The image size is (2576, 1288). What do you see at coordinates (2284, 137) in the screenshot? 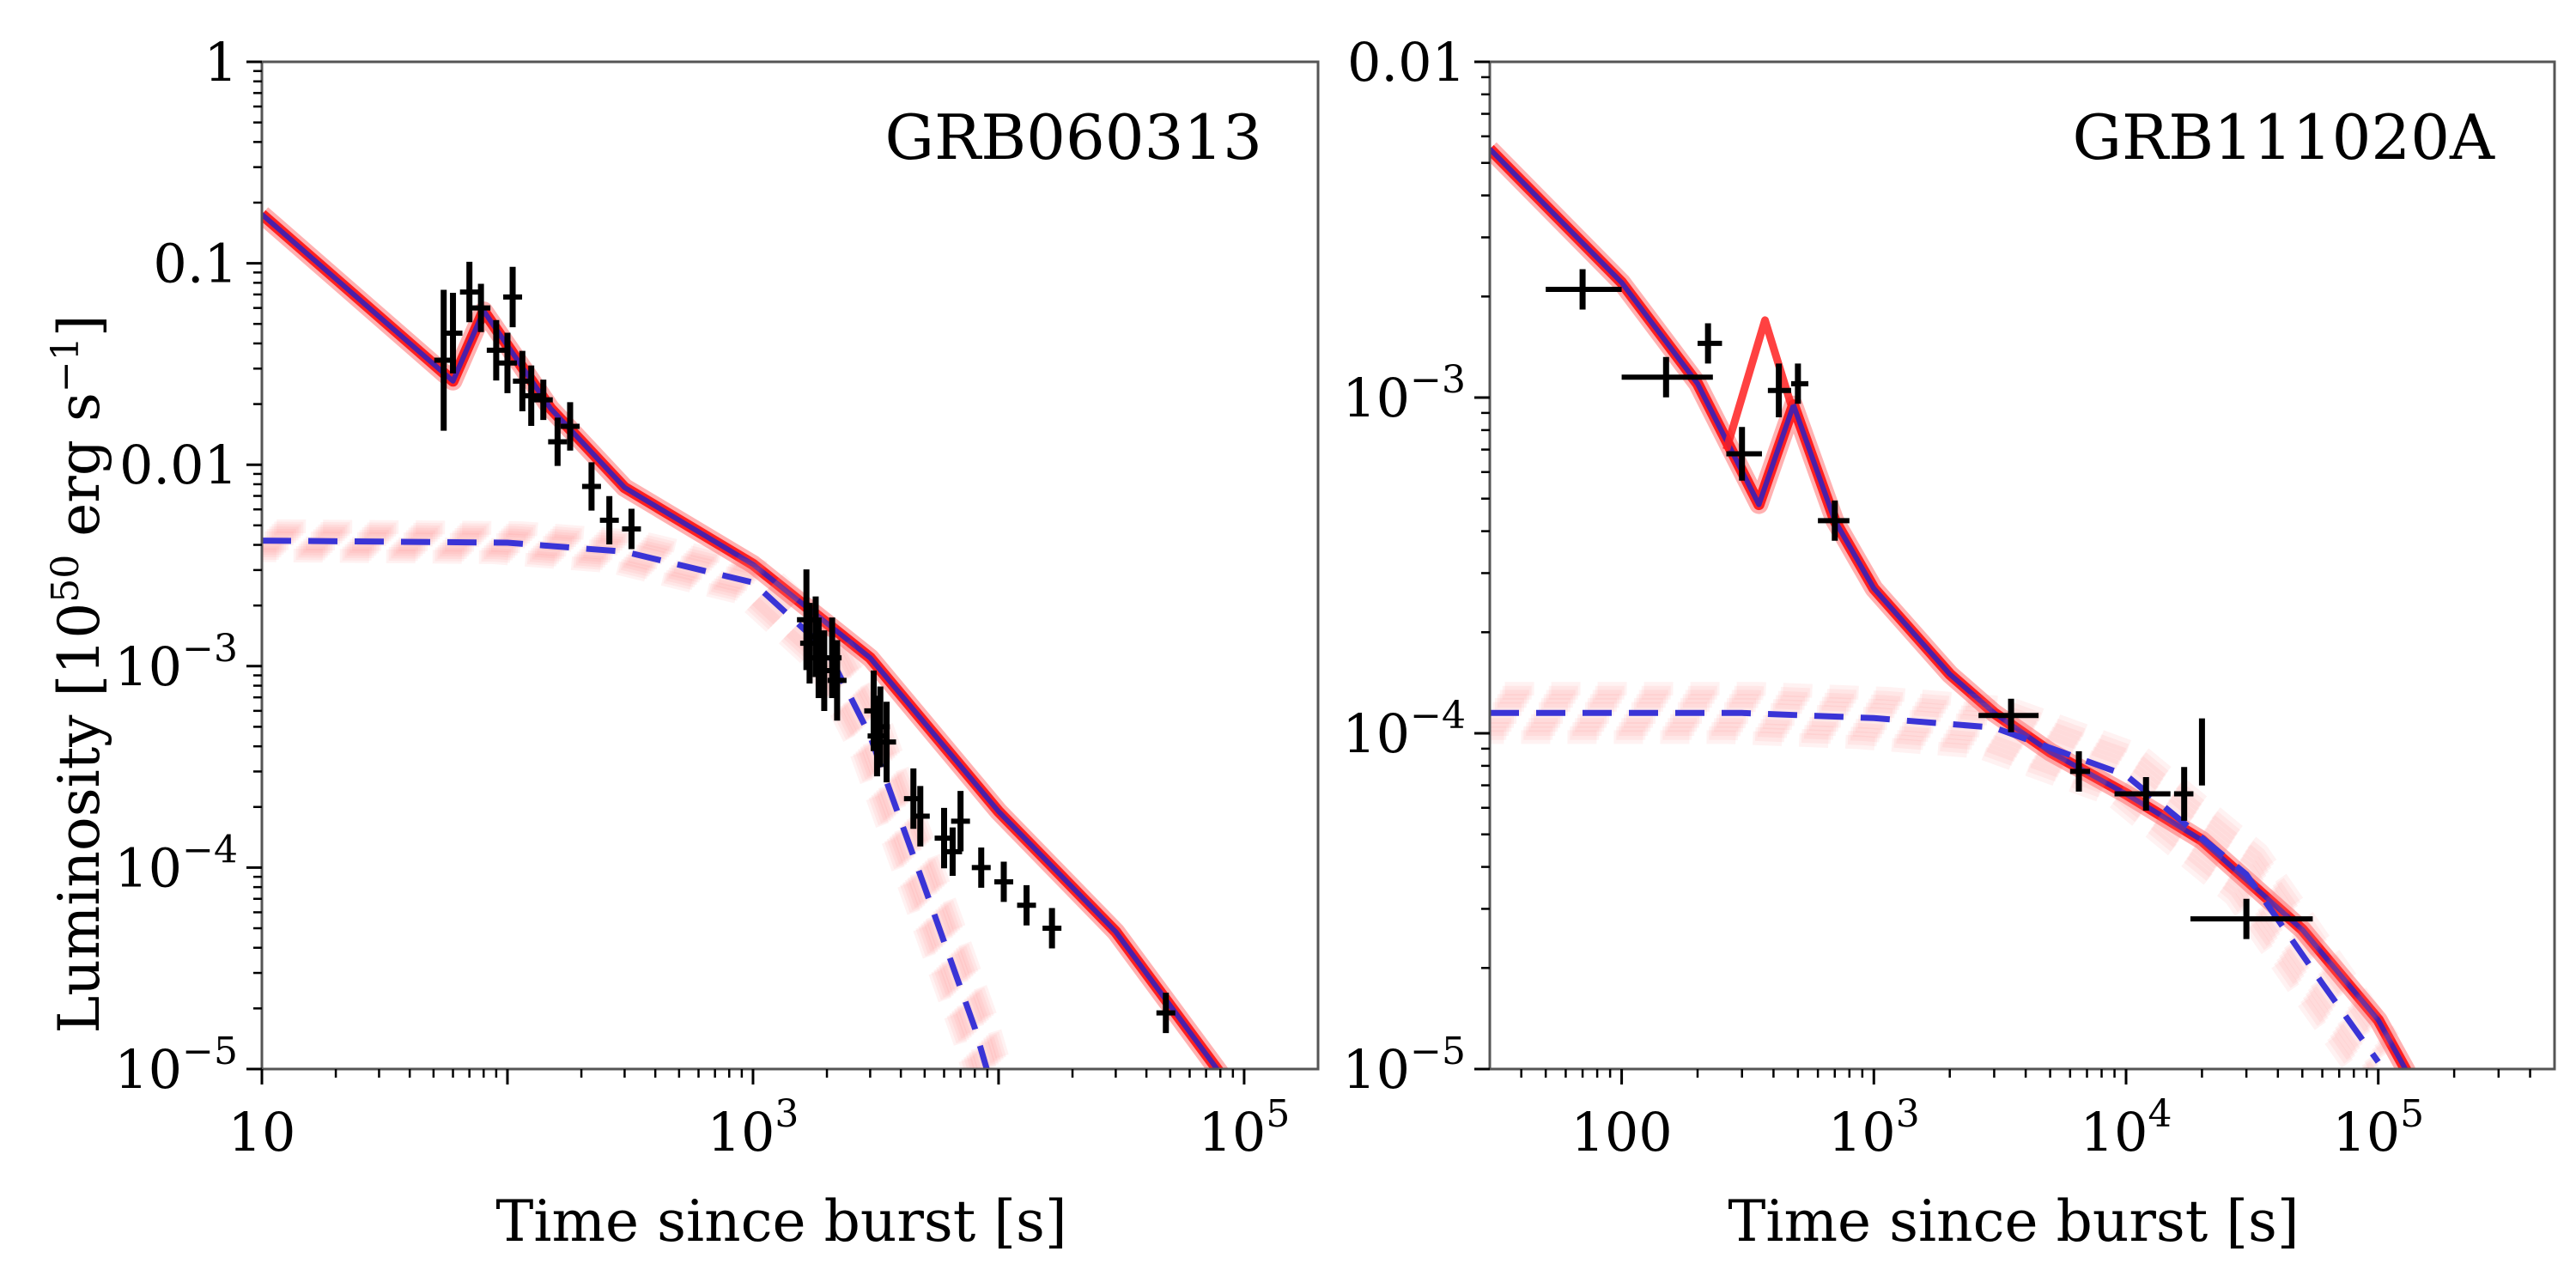
I see `panel-title-right: GRB111020A` at bounding box center [2284, 137].